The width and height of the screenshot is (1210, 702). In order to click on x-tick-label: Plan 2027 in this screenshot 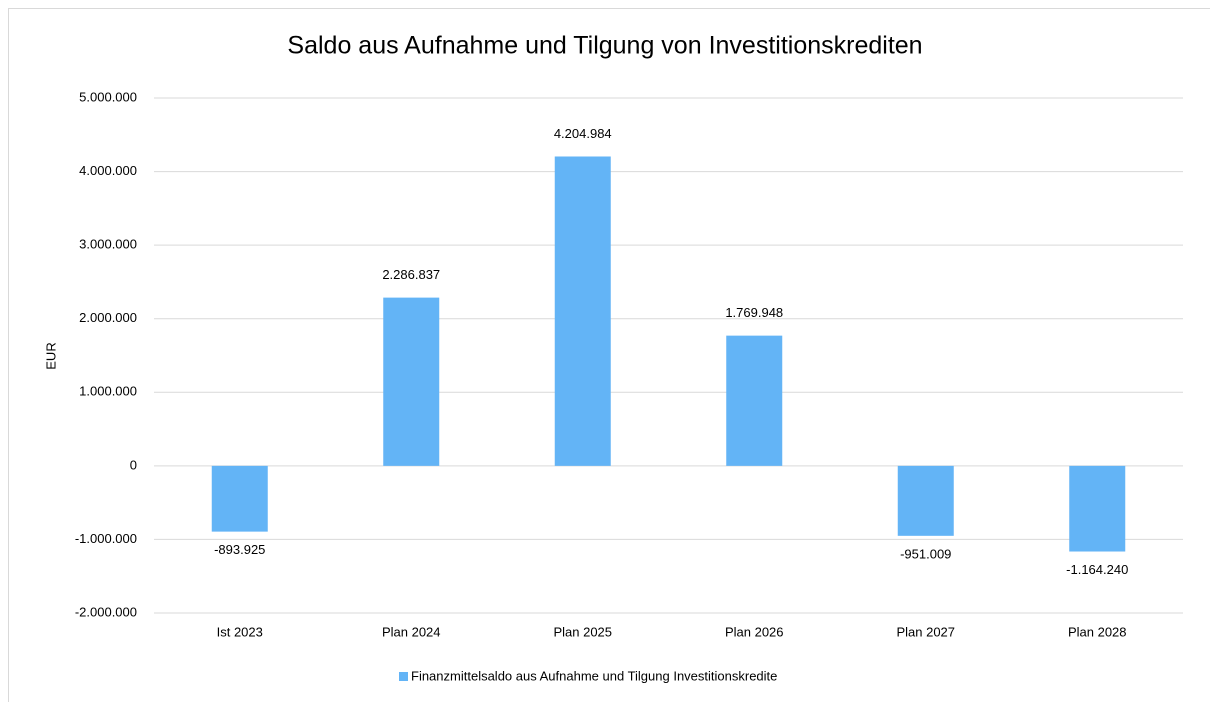, I will do `click(925, 631)`.